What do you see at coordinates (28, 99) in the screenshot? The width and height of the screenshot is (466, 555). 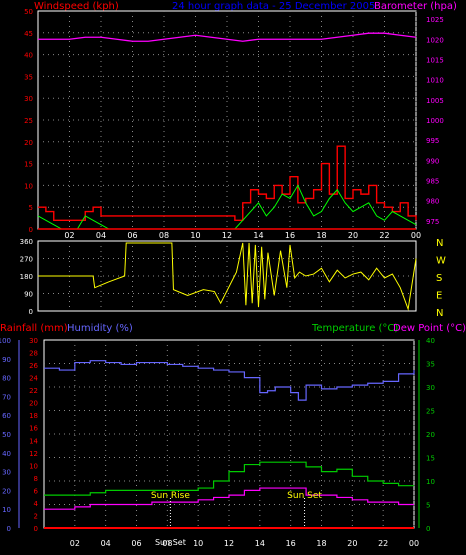 I see `windspeed-tick-label: 30` at bounding box center [28, 99].